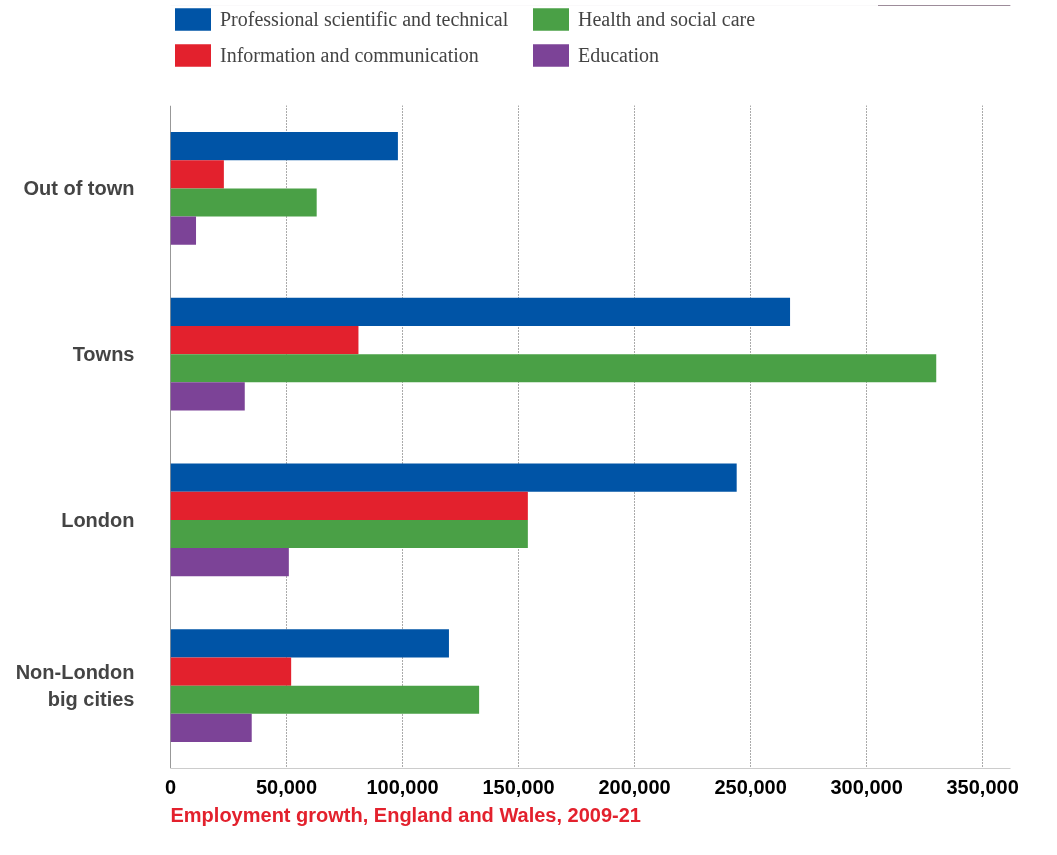  I want to click on x-tick-label: 300,000, so click(866, 786).